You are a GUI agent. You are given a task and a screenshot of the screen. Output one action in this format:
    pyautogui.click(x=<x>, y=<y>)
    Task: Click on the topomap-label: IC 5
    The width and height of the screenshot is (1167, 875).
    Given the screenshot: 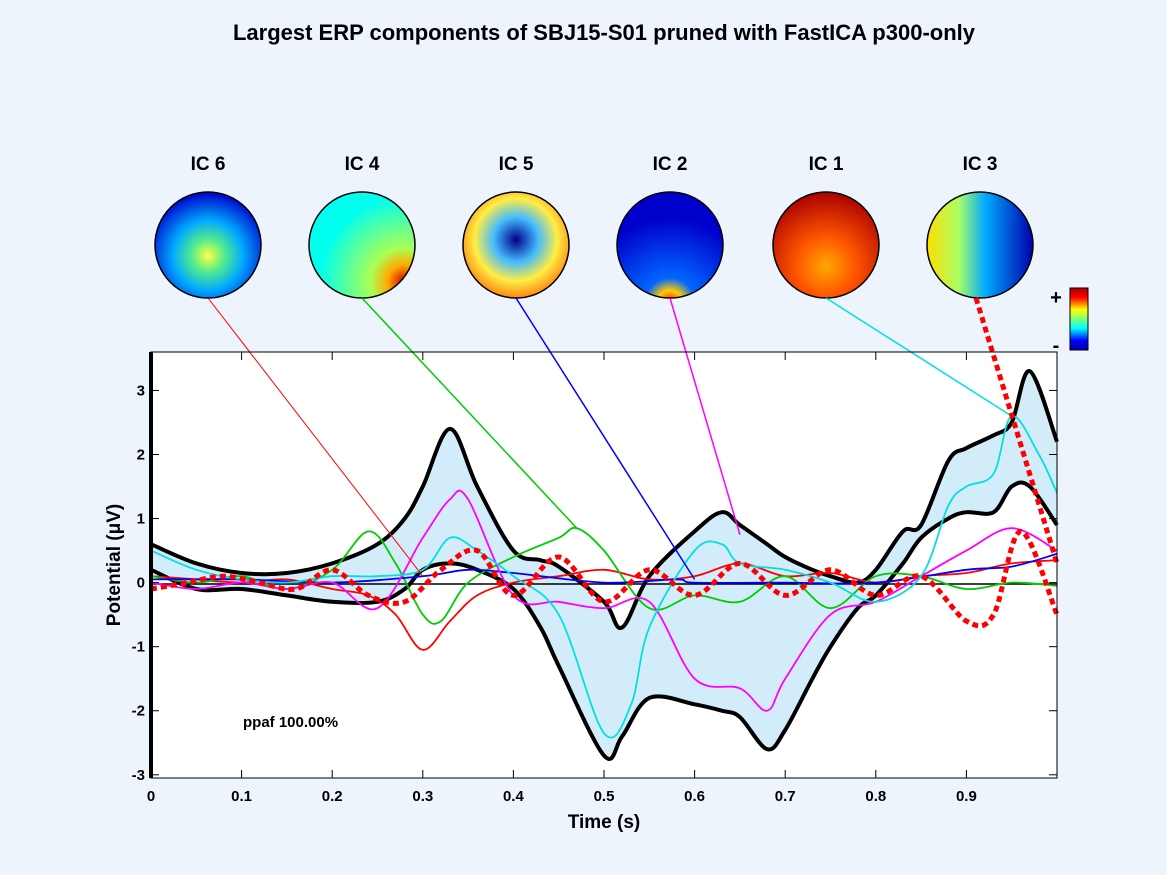 What is the action you would take?
    pyautogui.click(x=516, y=164)
    